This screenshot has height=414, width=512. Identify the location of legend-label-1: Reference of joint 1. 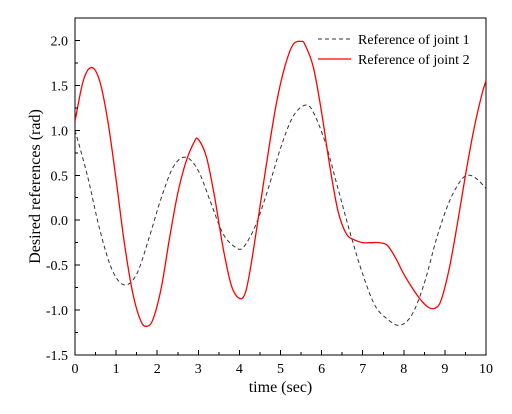
(414, 40).